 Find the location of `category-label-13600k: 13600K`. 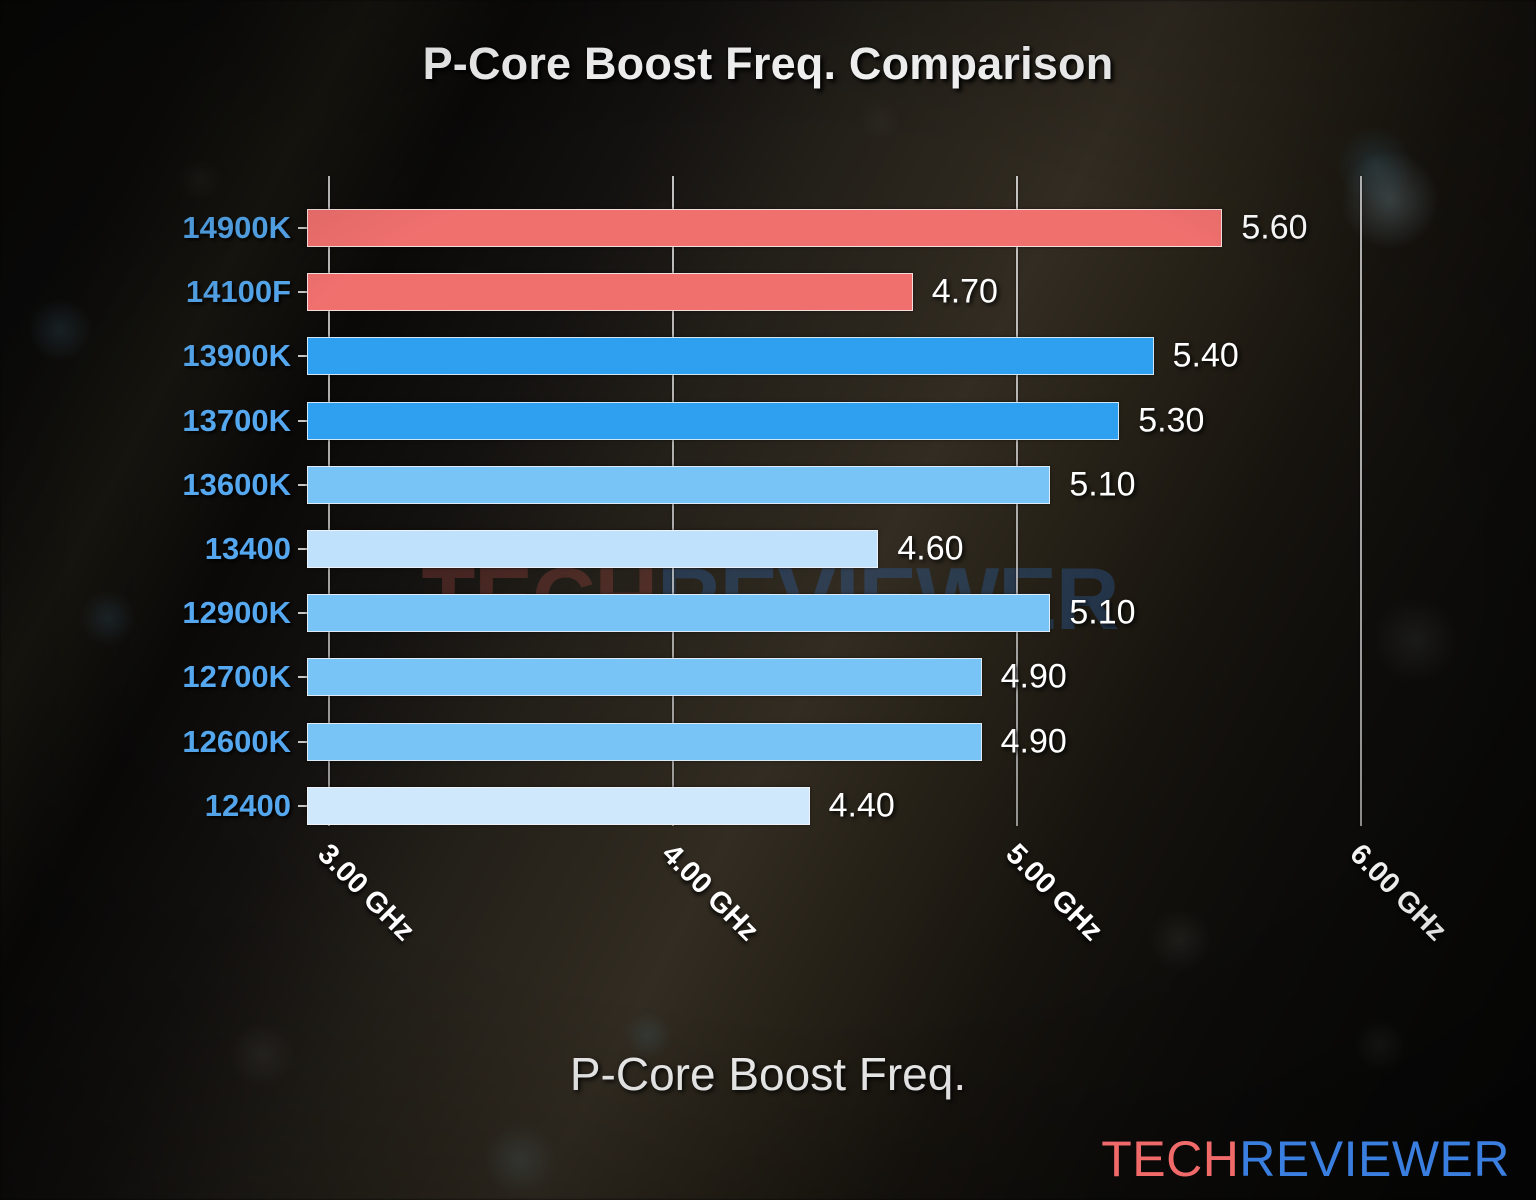

category-label-13600k: 13600K is located at coordinates (236, 484).